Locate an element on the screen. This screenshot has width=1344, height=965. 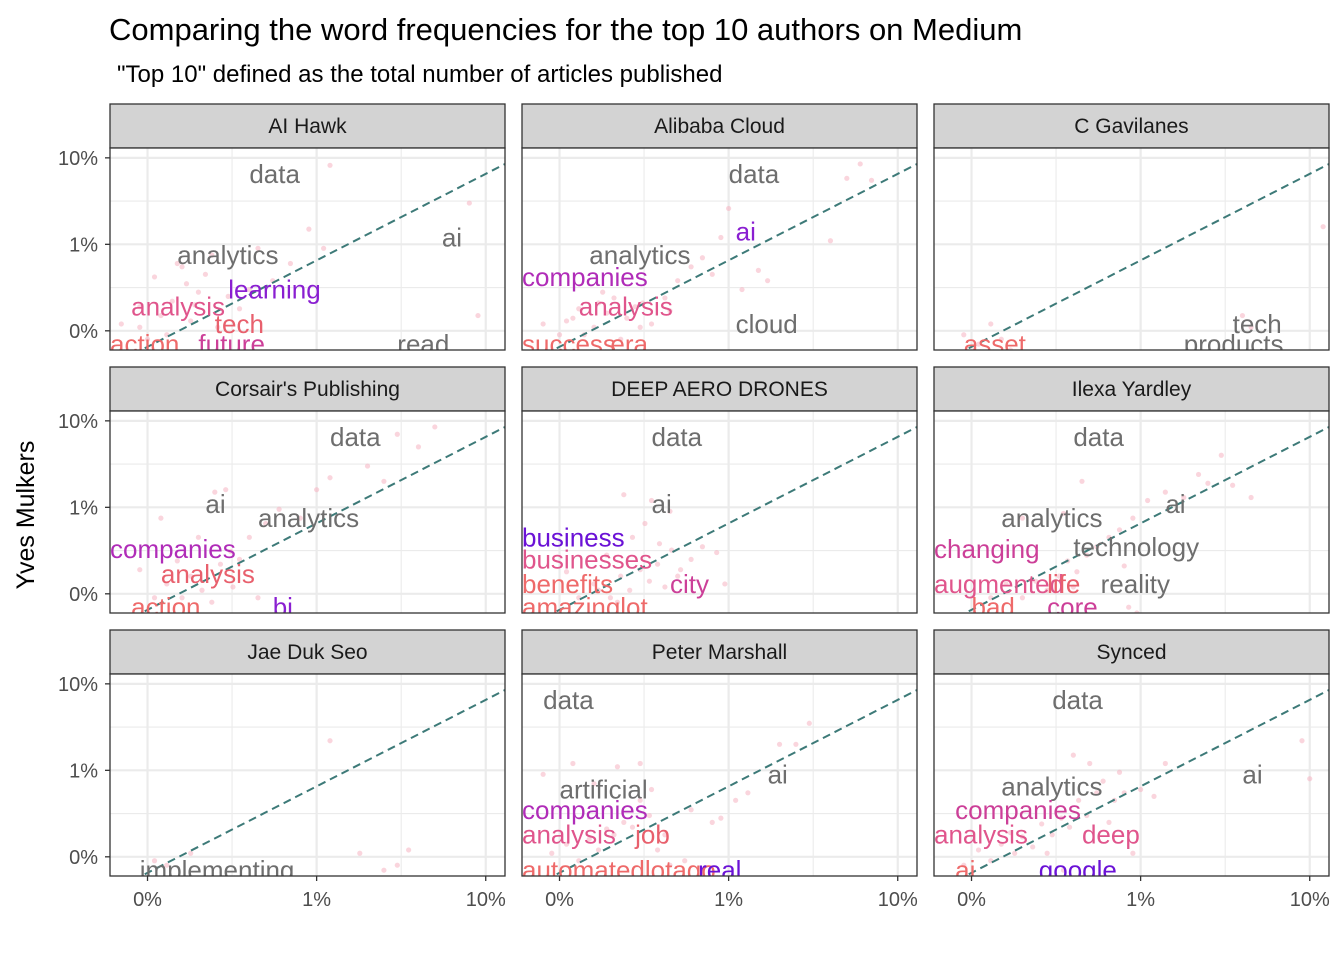
x-tick-label: 10% is located at coordinates (1310, 900).